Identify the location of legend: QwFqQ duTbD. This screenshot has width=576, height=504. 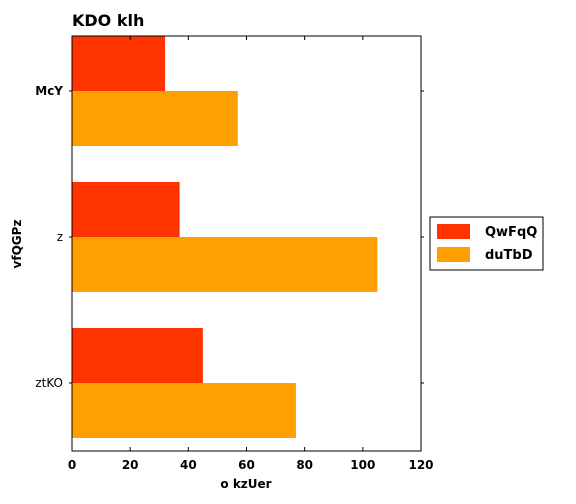
(486, 243).